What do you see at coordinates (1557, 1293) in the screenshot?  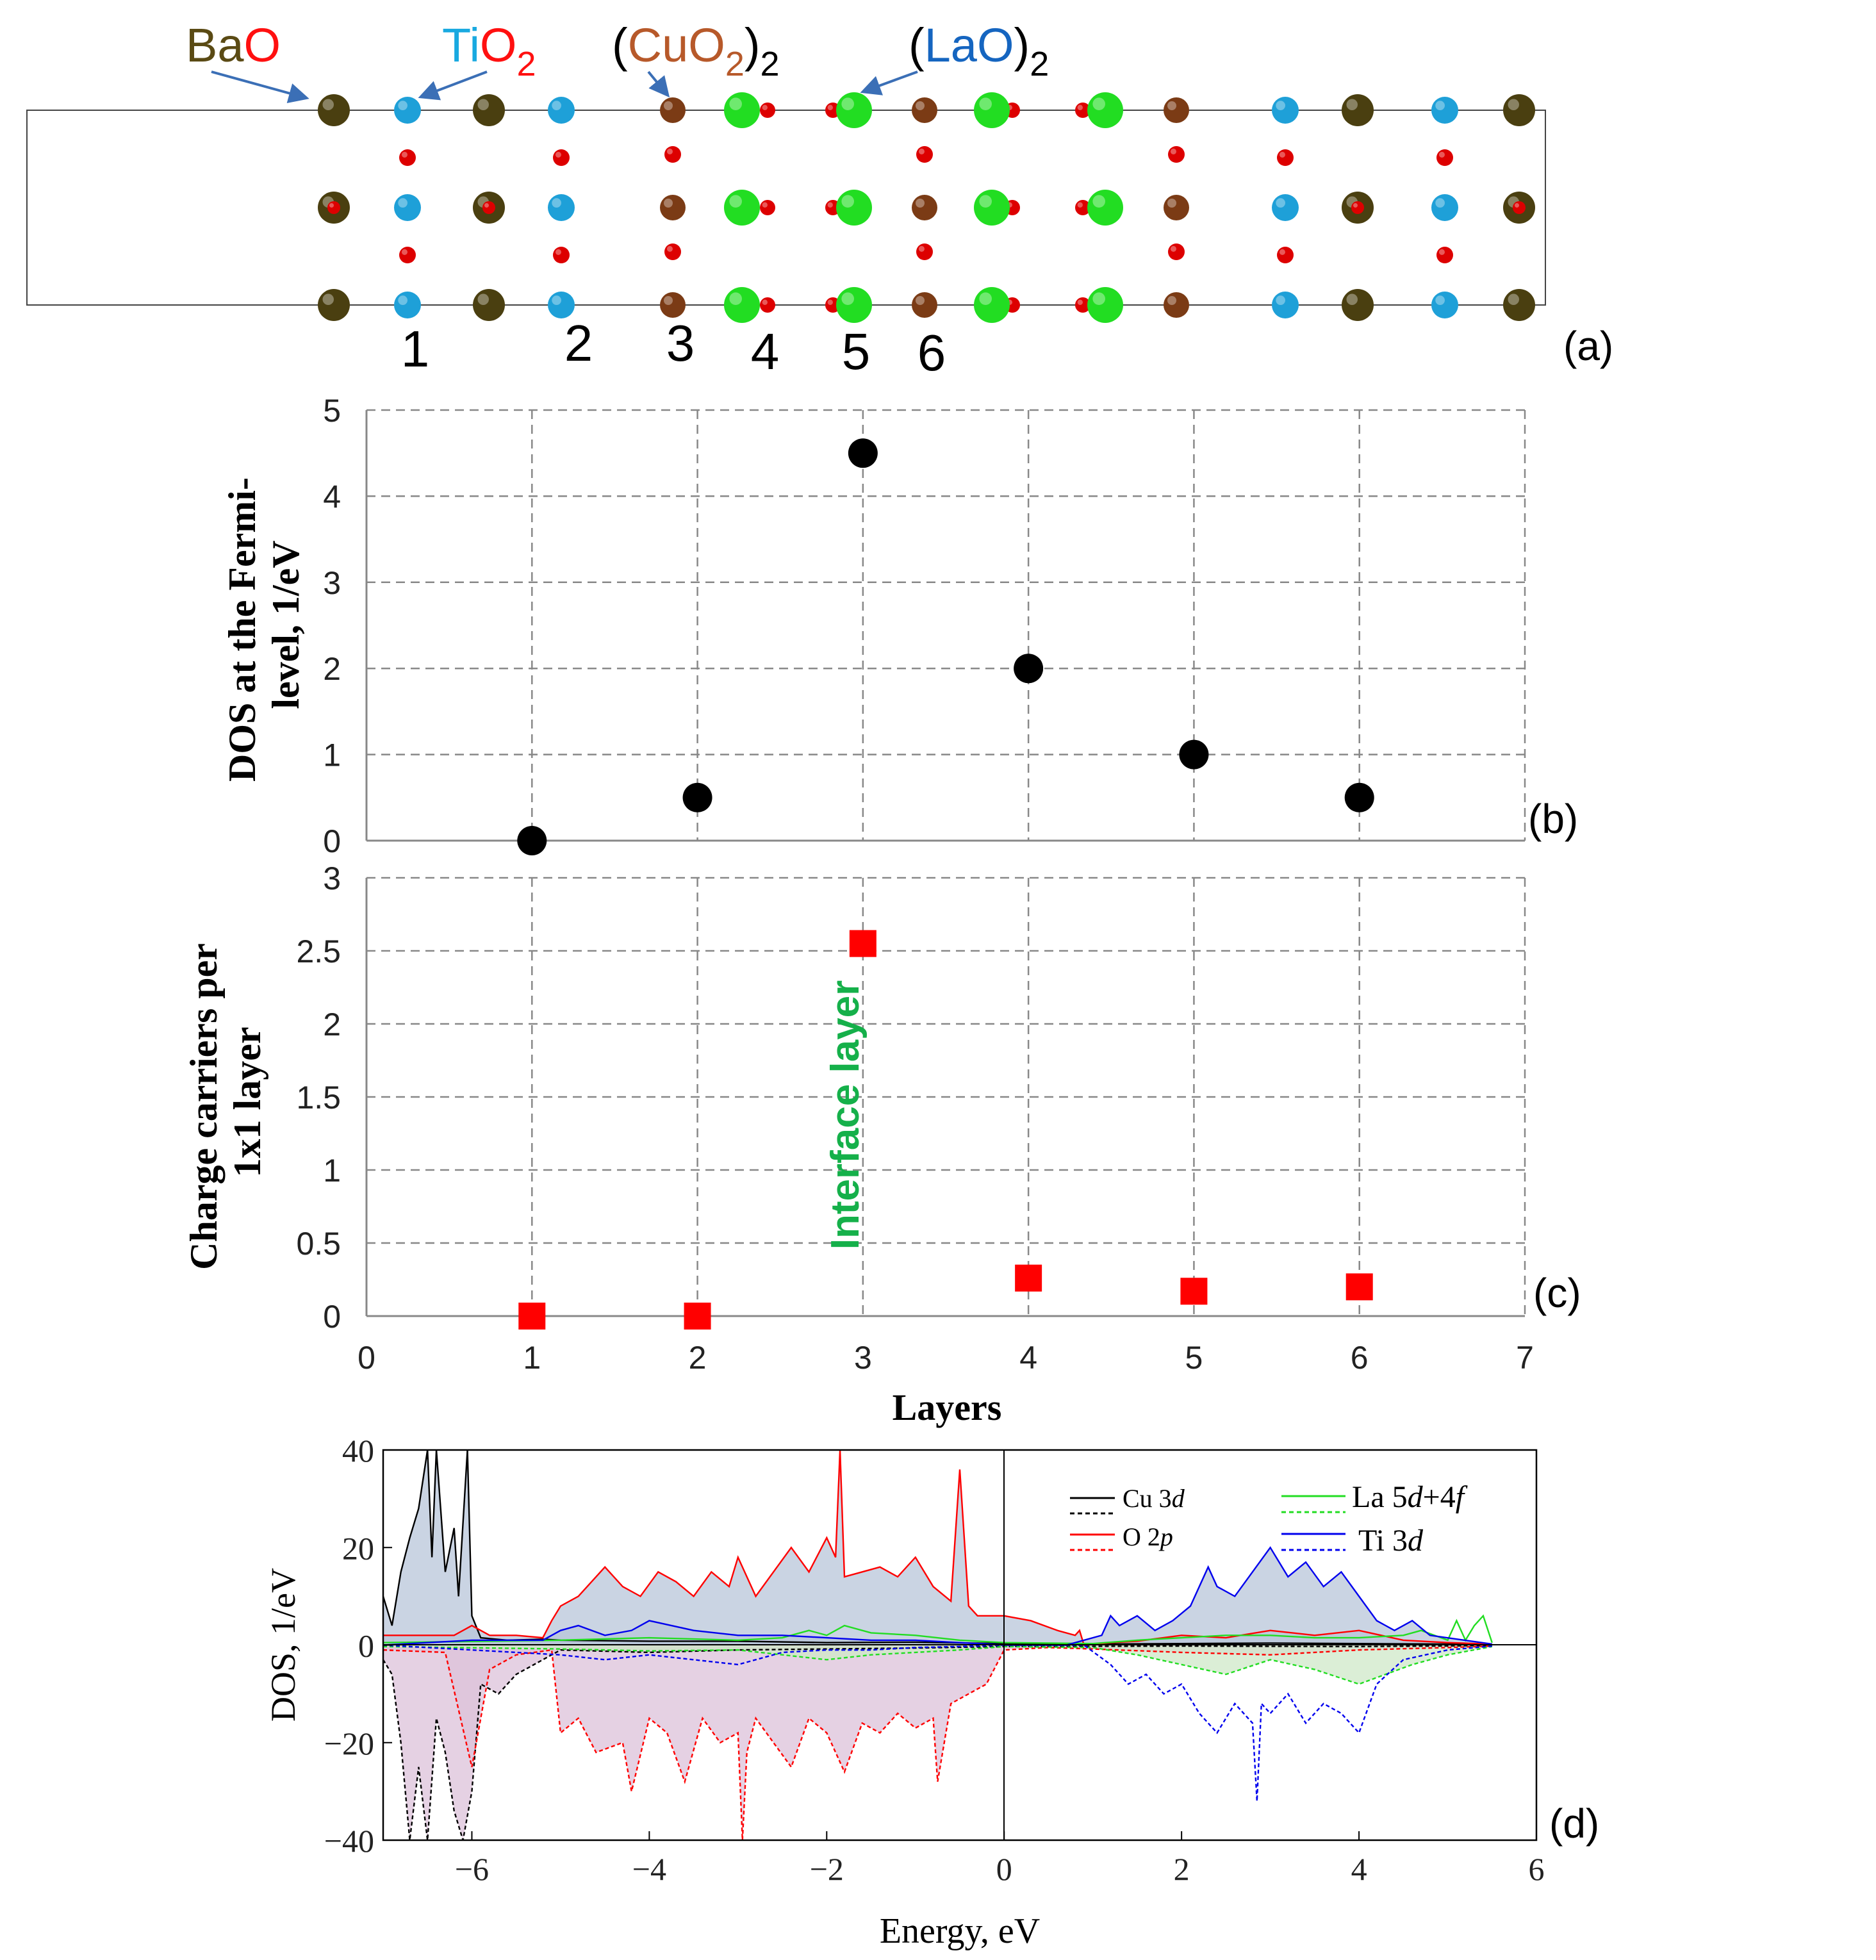 I see `panel-label-c: (c)` at bounding box center [1557, 1293].